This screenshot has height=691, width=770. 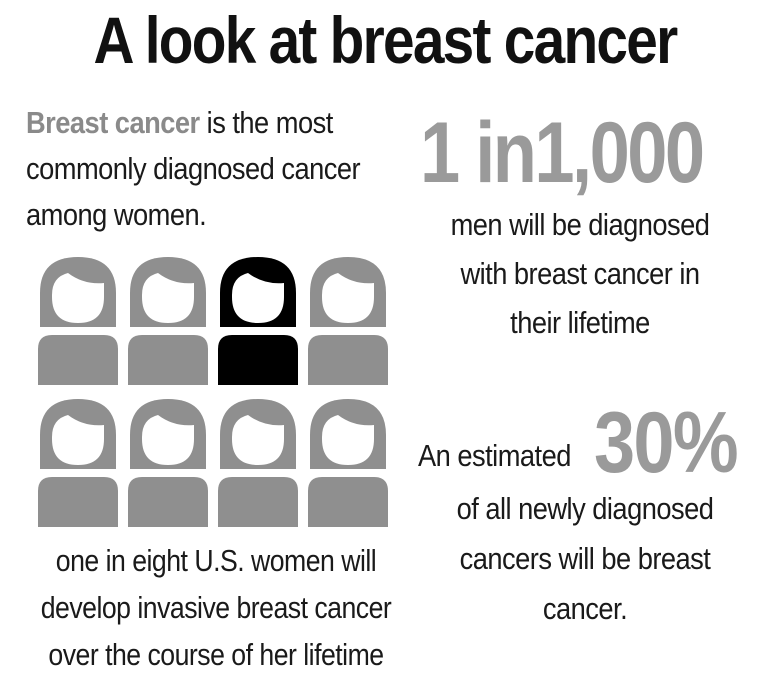 What do you see at coordinates (562, 153) in the screenshot?
I see `men-stat-value: 1 in1,000` at bounding box center [562, 153].